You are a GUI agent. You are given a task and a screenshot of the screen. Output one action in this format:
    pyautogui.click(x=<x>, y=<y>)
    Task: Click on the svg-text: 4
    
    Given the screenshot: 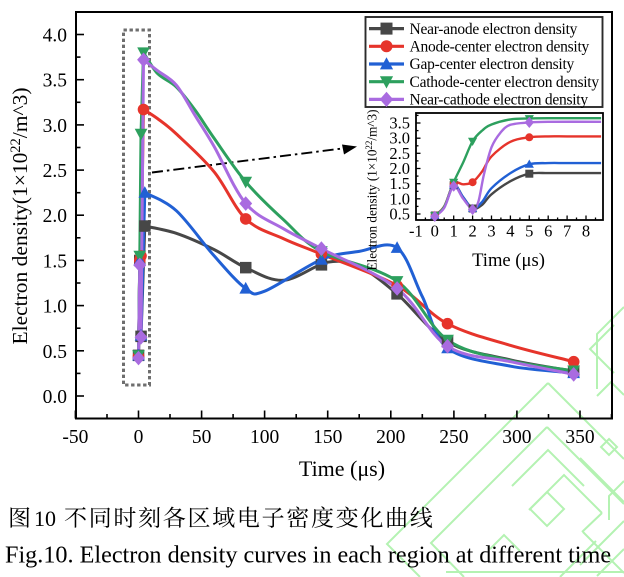 What is the action you would take?
    pyautogui.click(x=510, y=231)
    